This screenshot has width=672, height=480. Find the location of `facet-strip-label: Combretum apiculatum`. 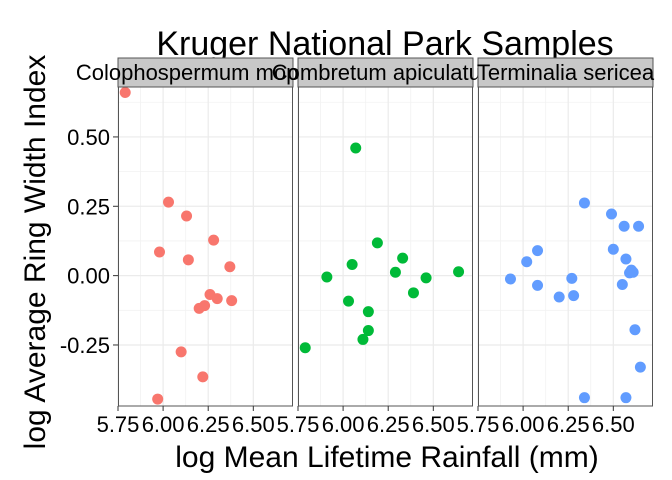

facet-strip-label: Combretum apiculatum is located at coordinates (385, 72).